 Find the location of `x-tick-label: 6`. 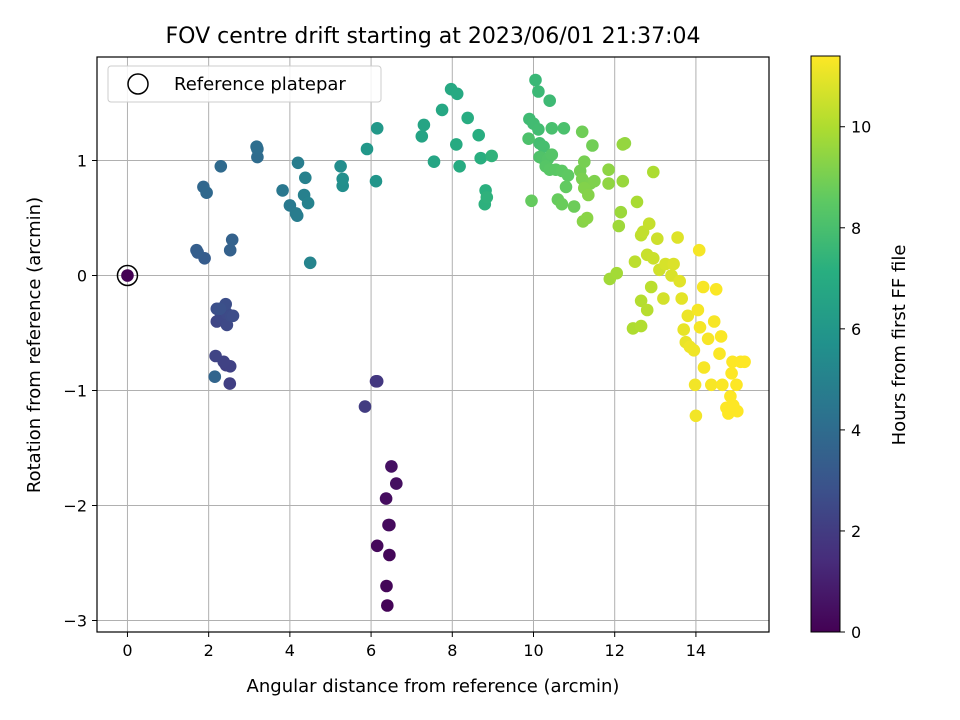

x-tick-label: 6 is located at coordinates (371, 650).